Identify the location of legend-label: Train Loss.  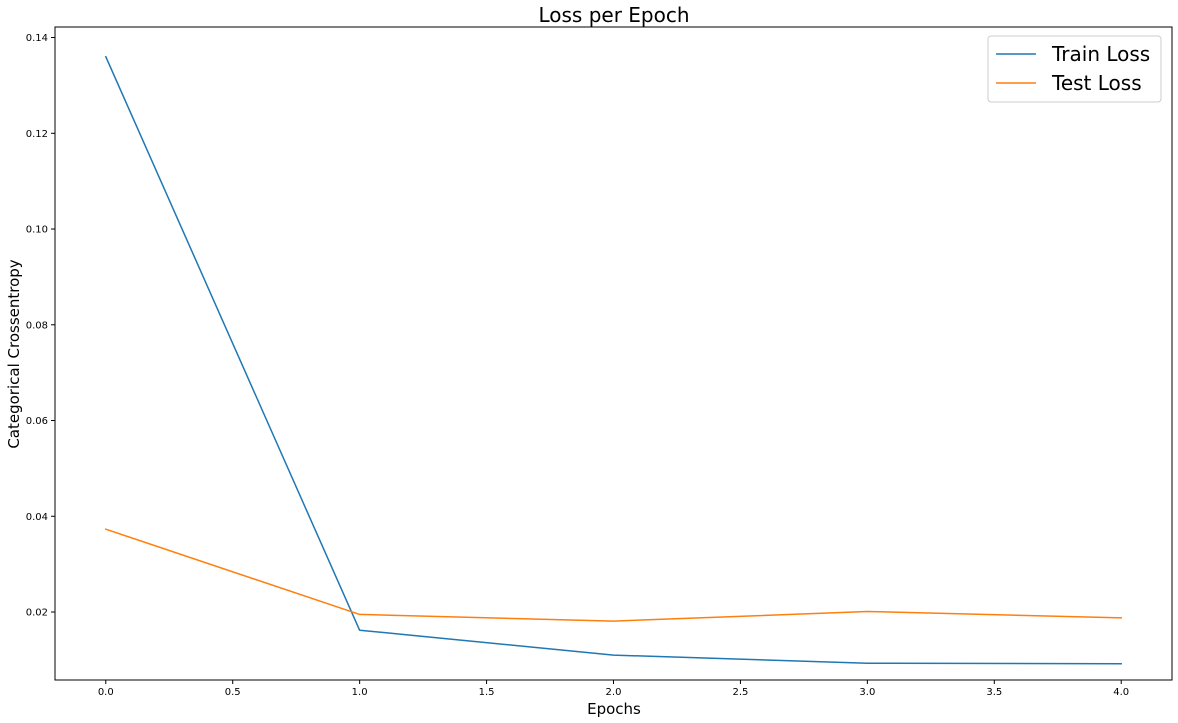
(1100, 54).